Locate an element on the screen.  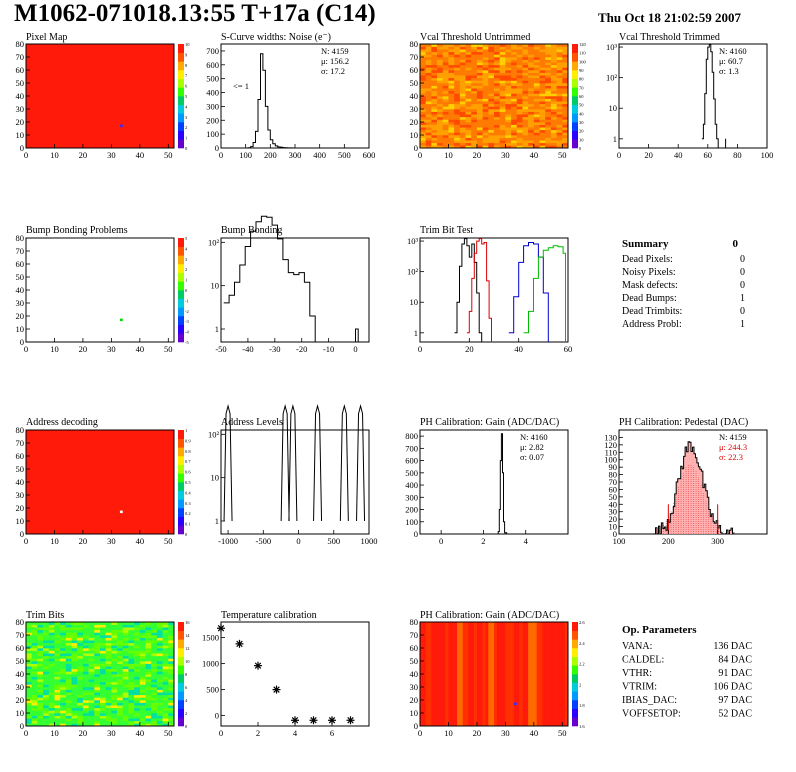
x-tick-label: 500 is located at coordinates (344, 155).